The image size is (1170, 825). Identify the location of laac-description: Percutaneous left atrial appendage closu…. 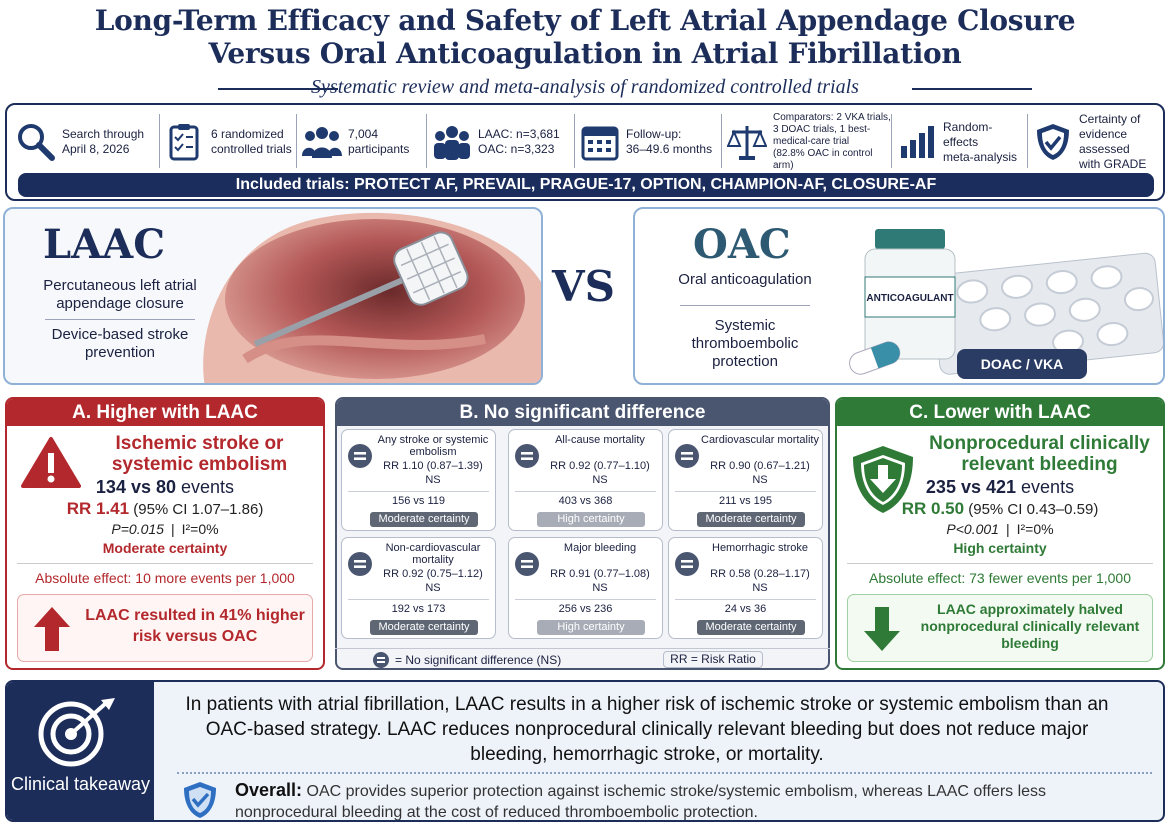
(120, 294).